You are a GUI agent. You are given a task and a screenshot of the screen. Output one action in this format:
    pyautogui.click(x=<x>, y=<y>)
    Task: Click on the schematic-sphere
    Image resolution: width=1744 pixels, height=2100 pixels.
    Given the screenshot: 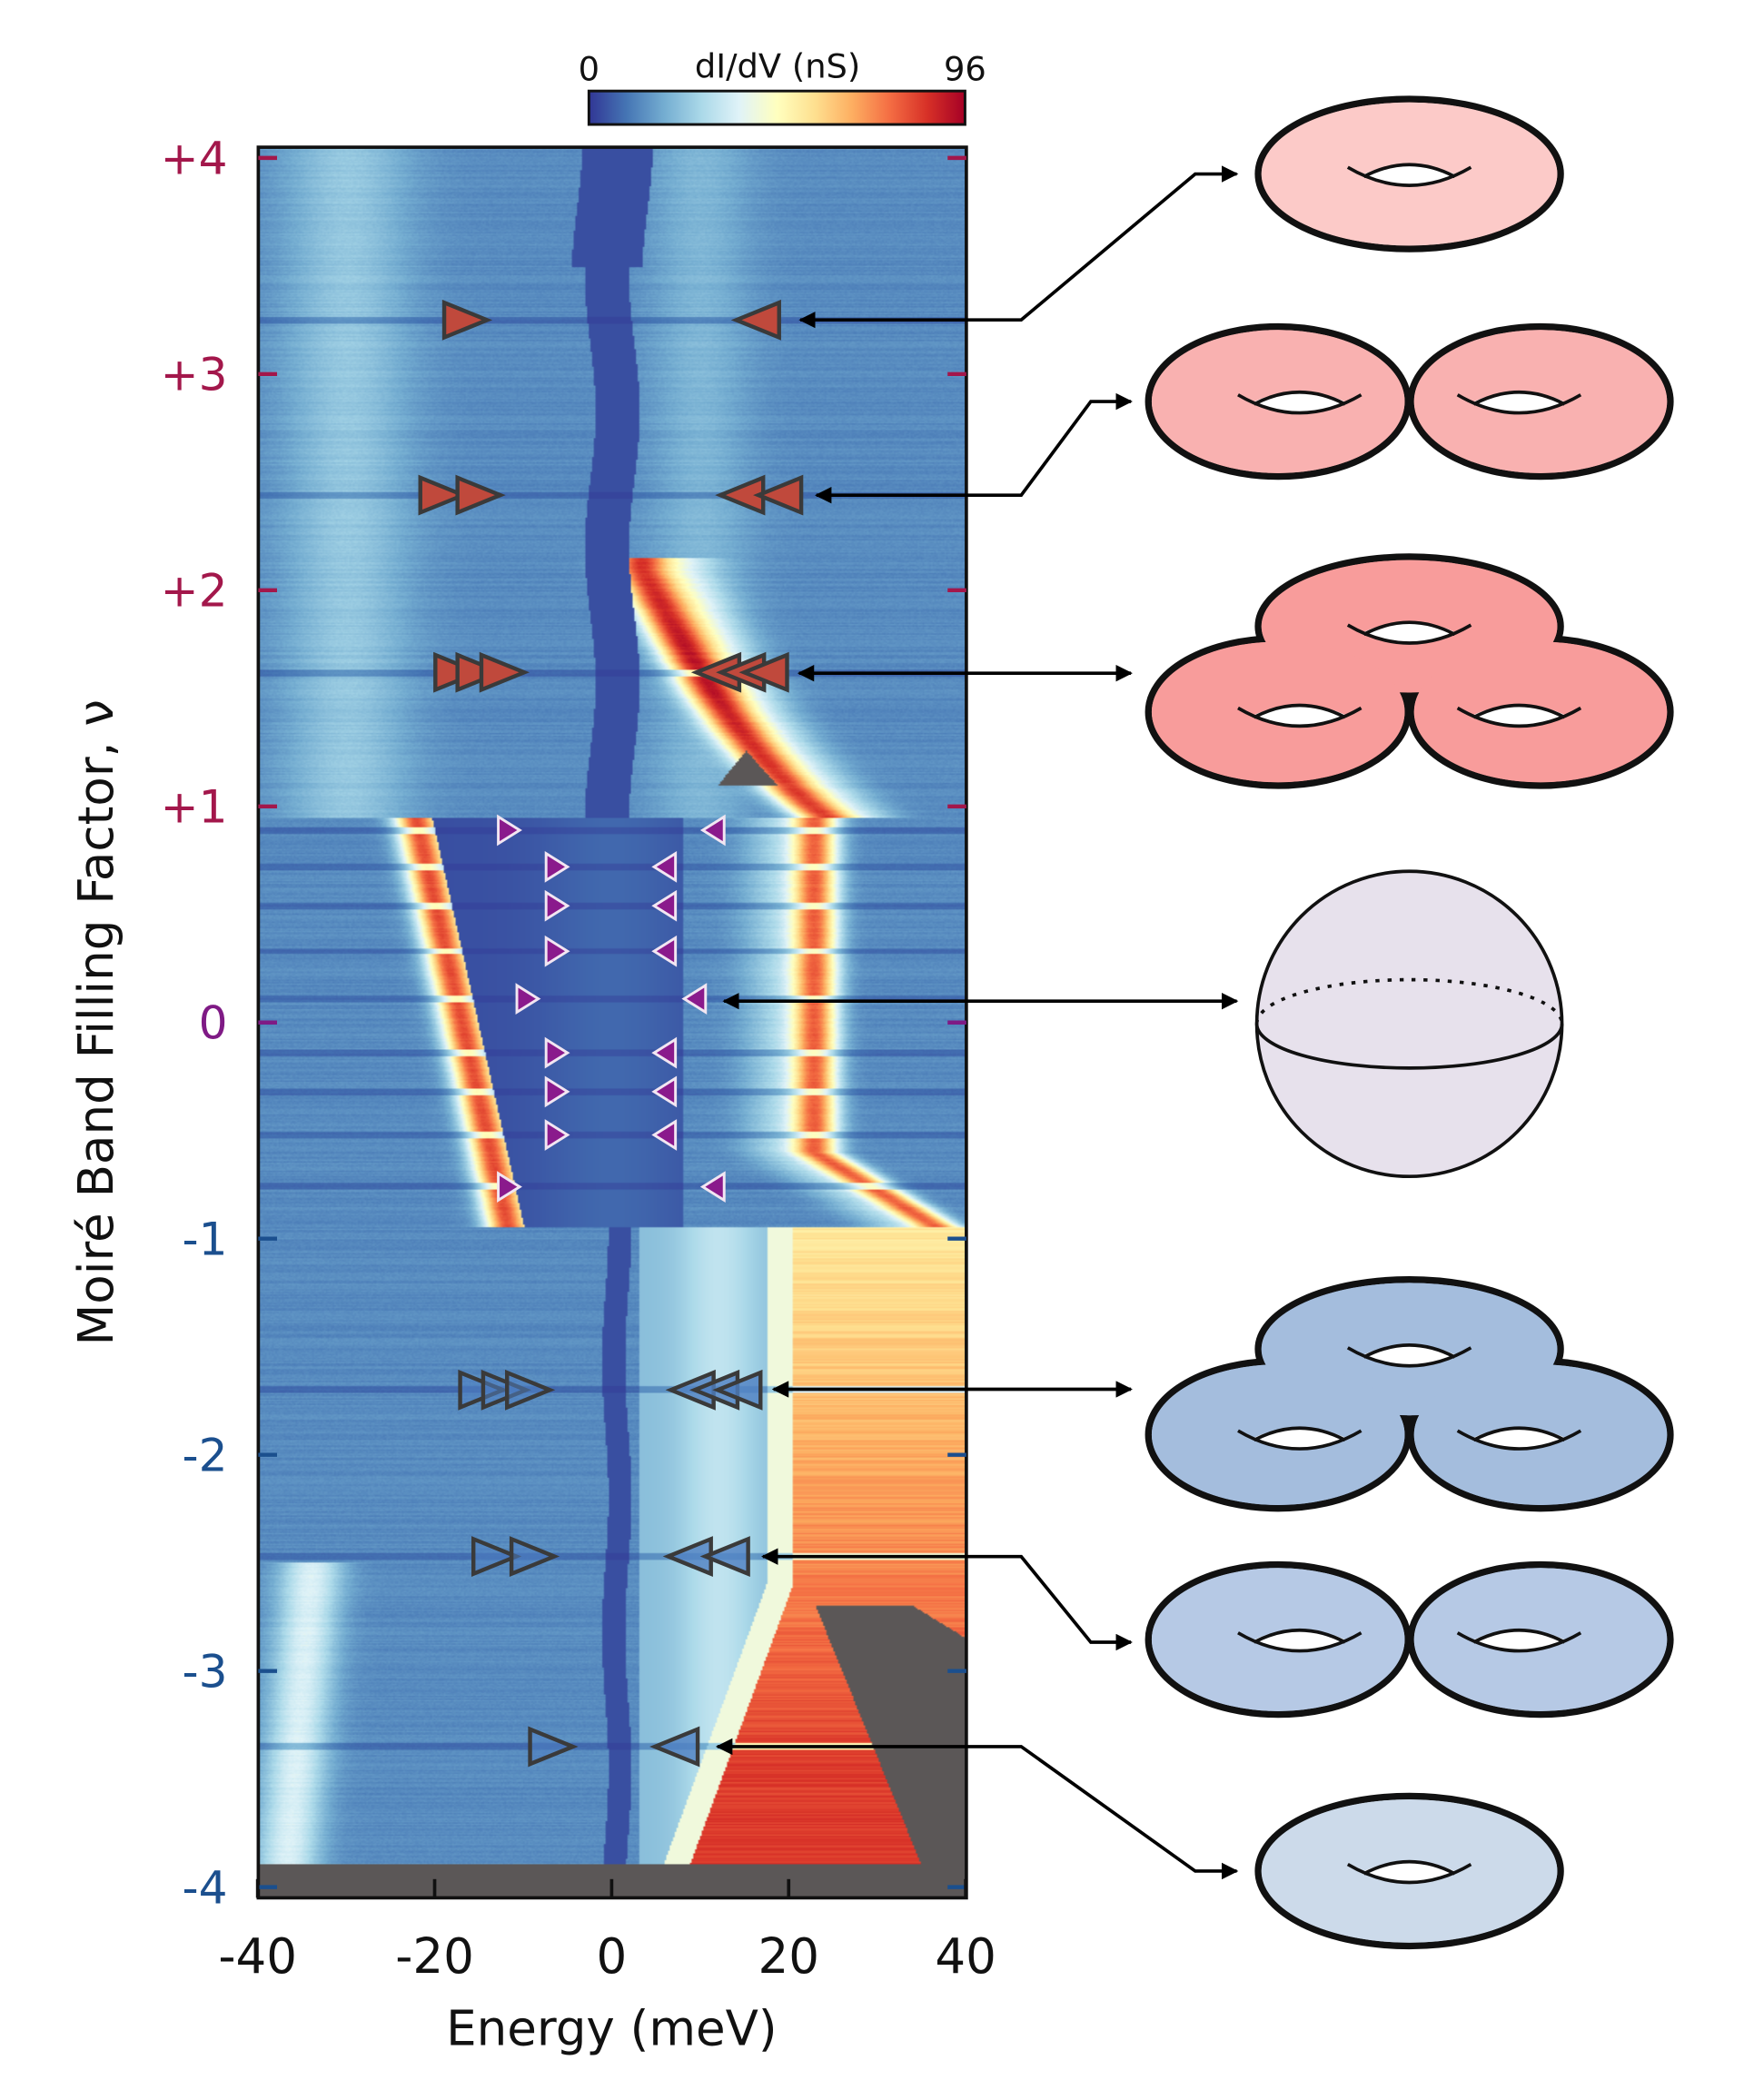 What is the action you would take?
    pyautogui.click(x=1409, y=1024)
    